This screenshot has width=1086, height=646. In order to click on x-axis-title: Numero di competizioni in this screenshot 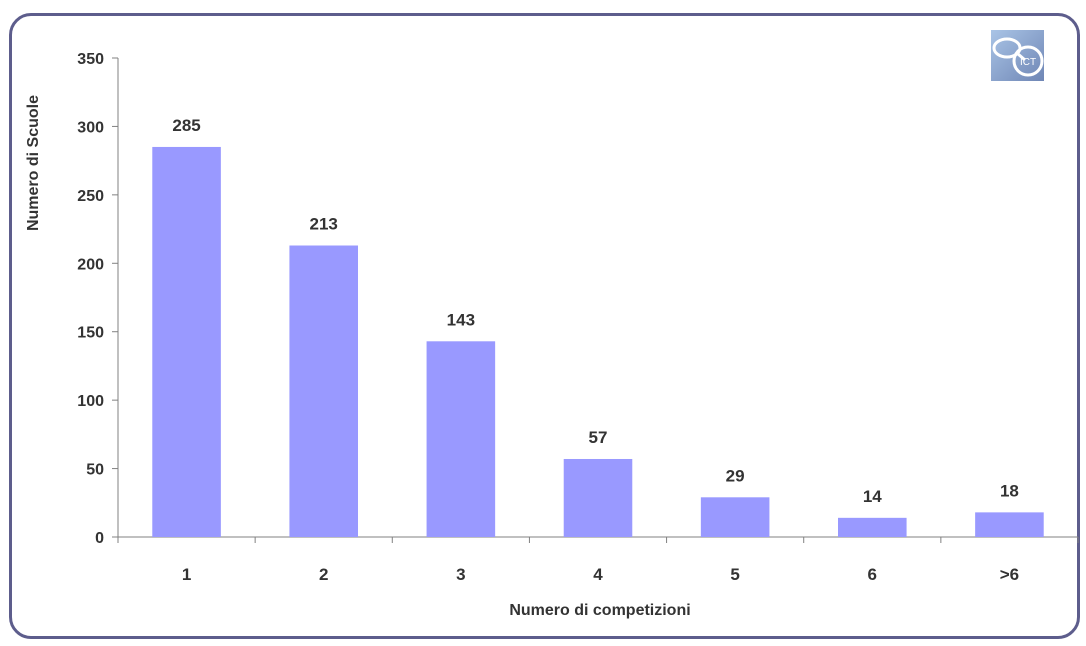, I will do `click(599, 610)`.